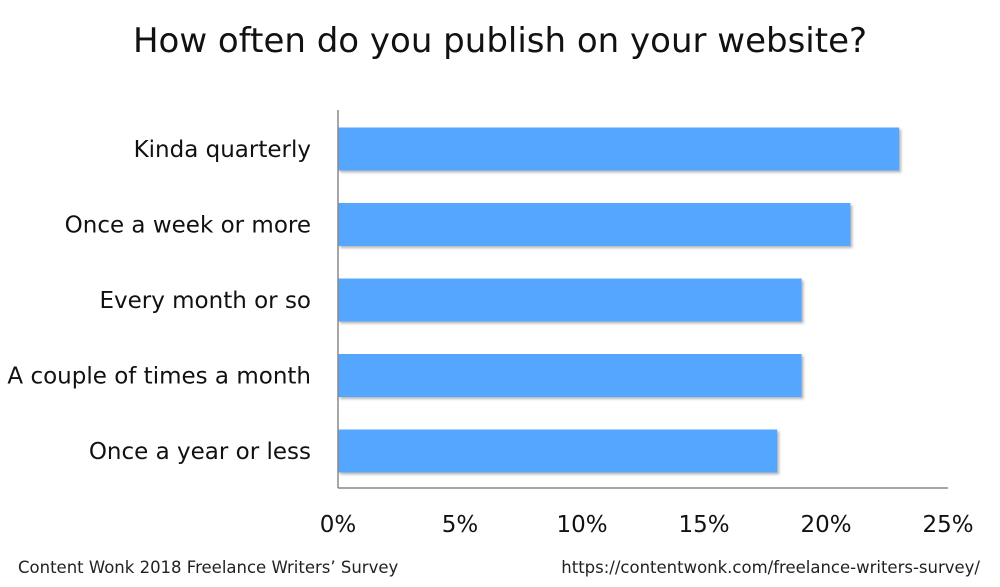 Image resolution: width=1000 pixels, height=587 pixels. What do you see at coordinates (338, 525) in the screenshot?
I see `x-tick-label: 0%` at bounding box center [338, 525].